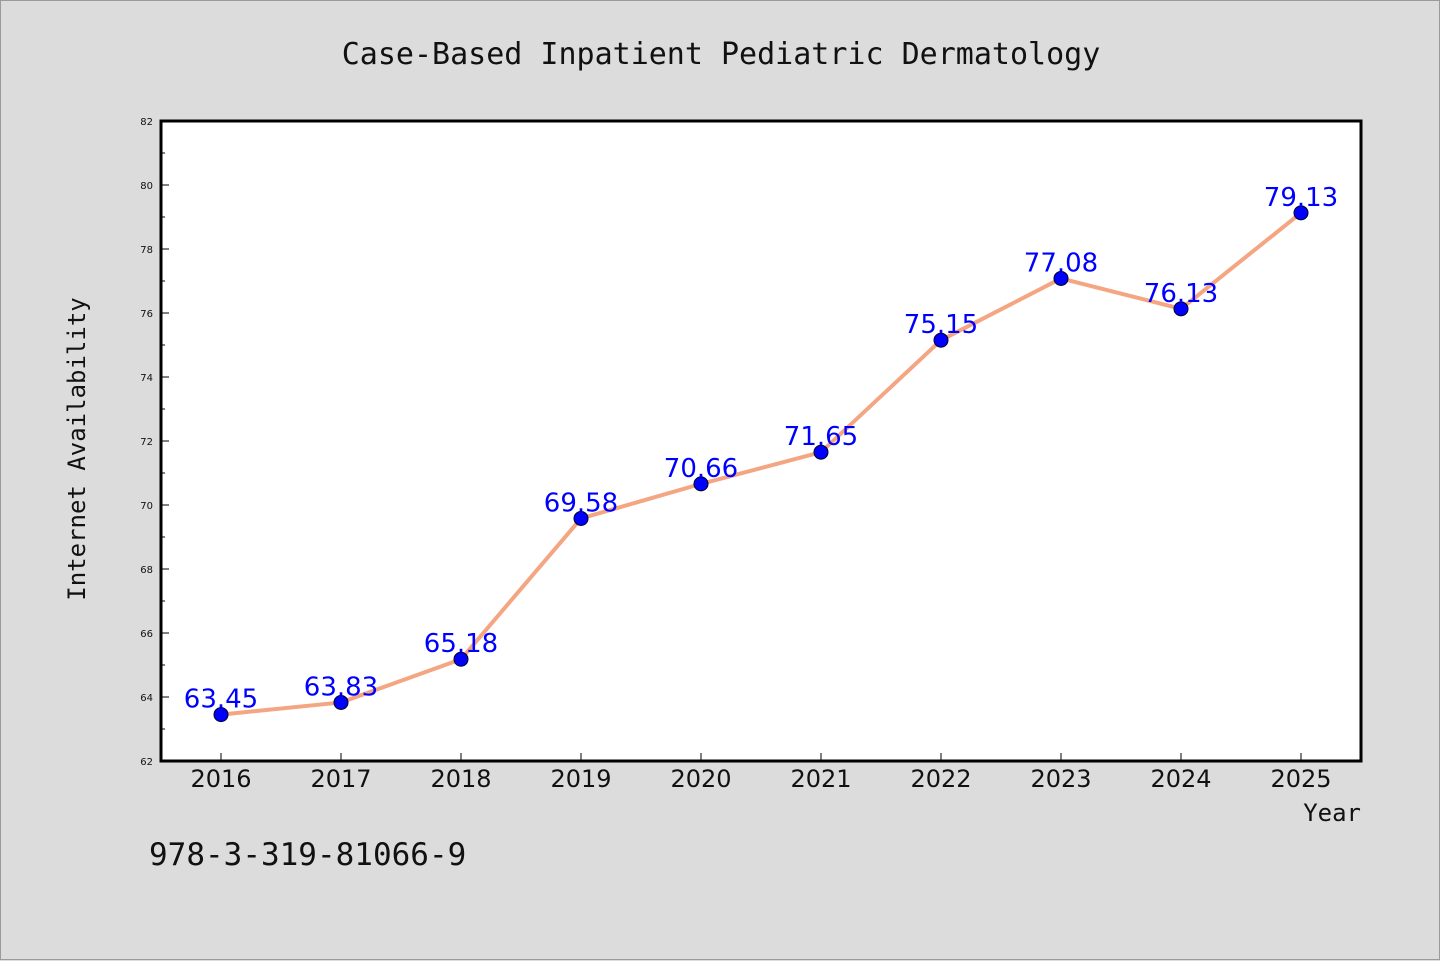 Image resolution: width=1440 pixels, height=961 pixels. I want to click on x-tick-label: 2023, so click(1060, 779).